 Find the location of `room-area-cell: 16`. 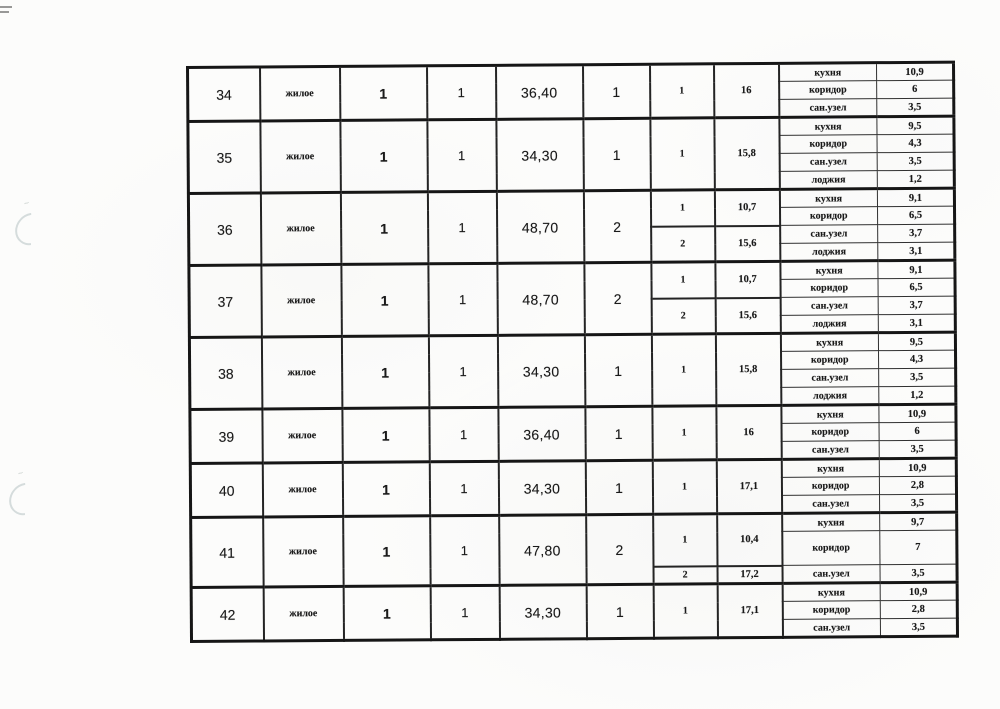

room-area-cell: 16 is located at coordinates (748, 432).